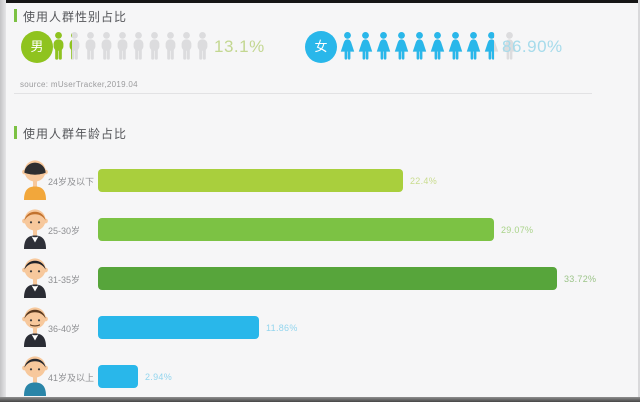 This screenshot has width=640, height=402. What do you see at coordinates (3, 201) in the screenshot?
I see `left-border` at bounding box center [3, 201].